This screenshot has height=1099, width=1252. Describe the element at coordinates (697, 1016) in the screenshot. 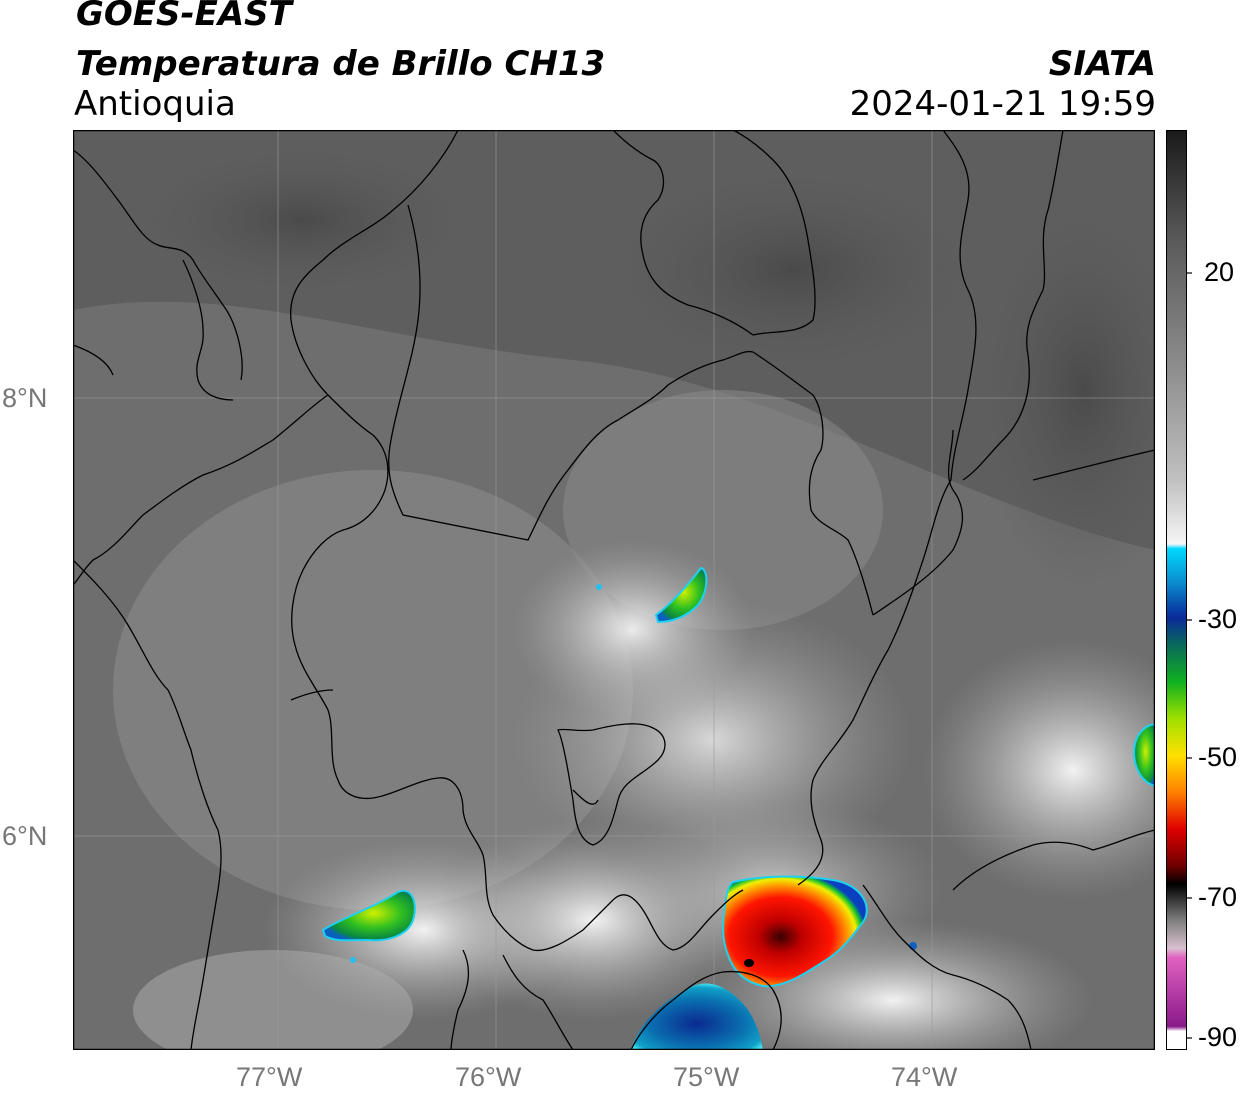

I see `storm-cell-south` at that location.